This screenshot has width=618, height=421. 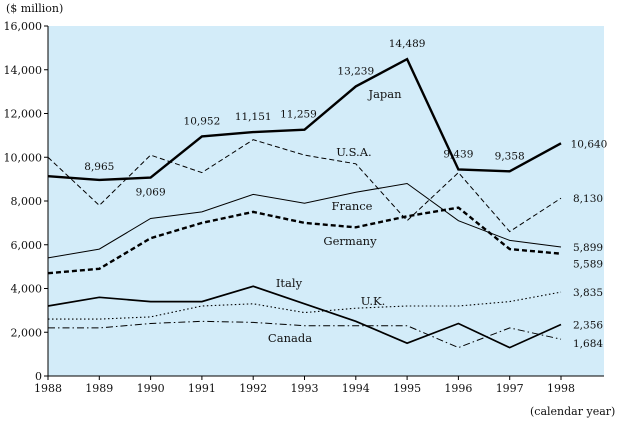 I want to click on data-label: 13,239, so click(x=355, y=71).